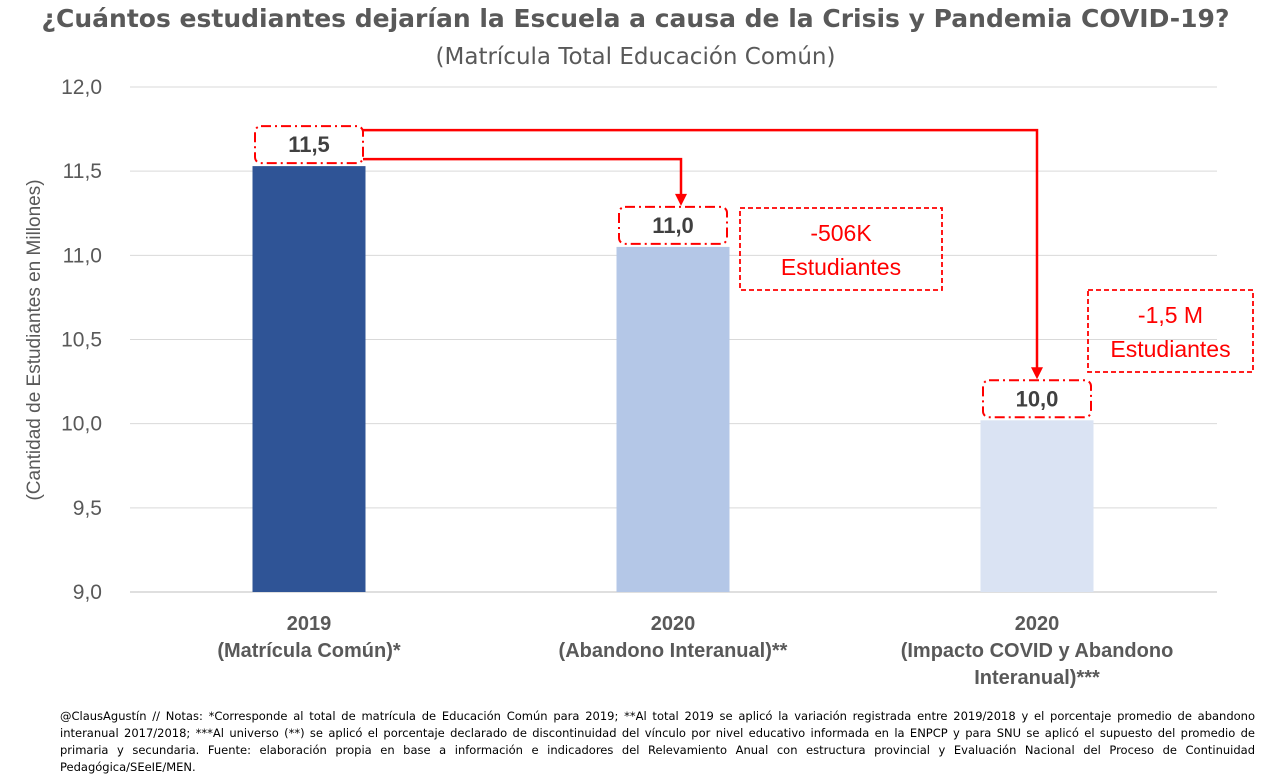  I want to click on x-tick-label: 2019, so click(309, 624).